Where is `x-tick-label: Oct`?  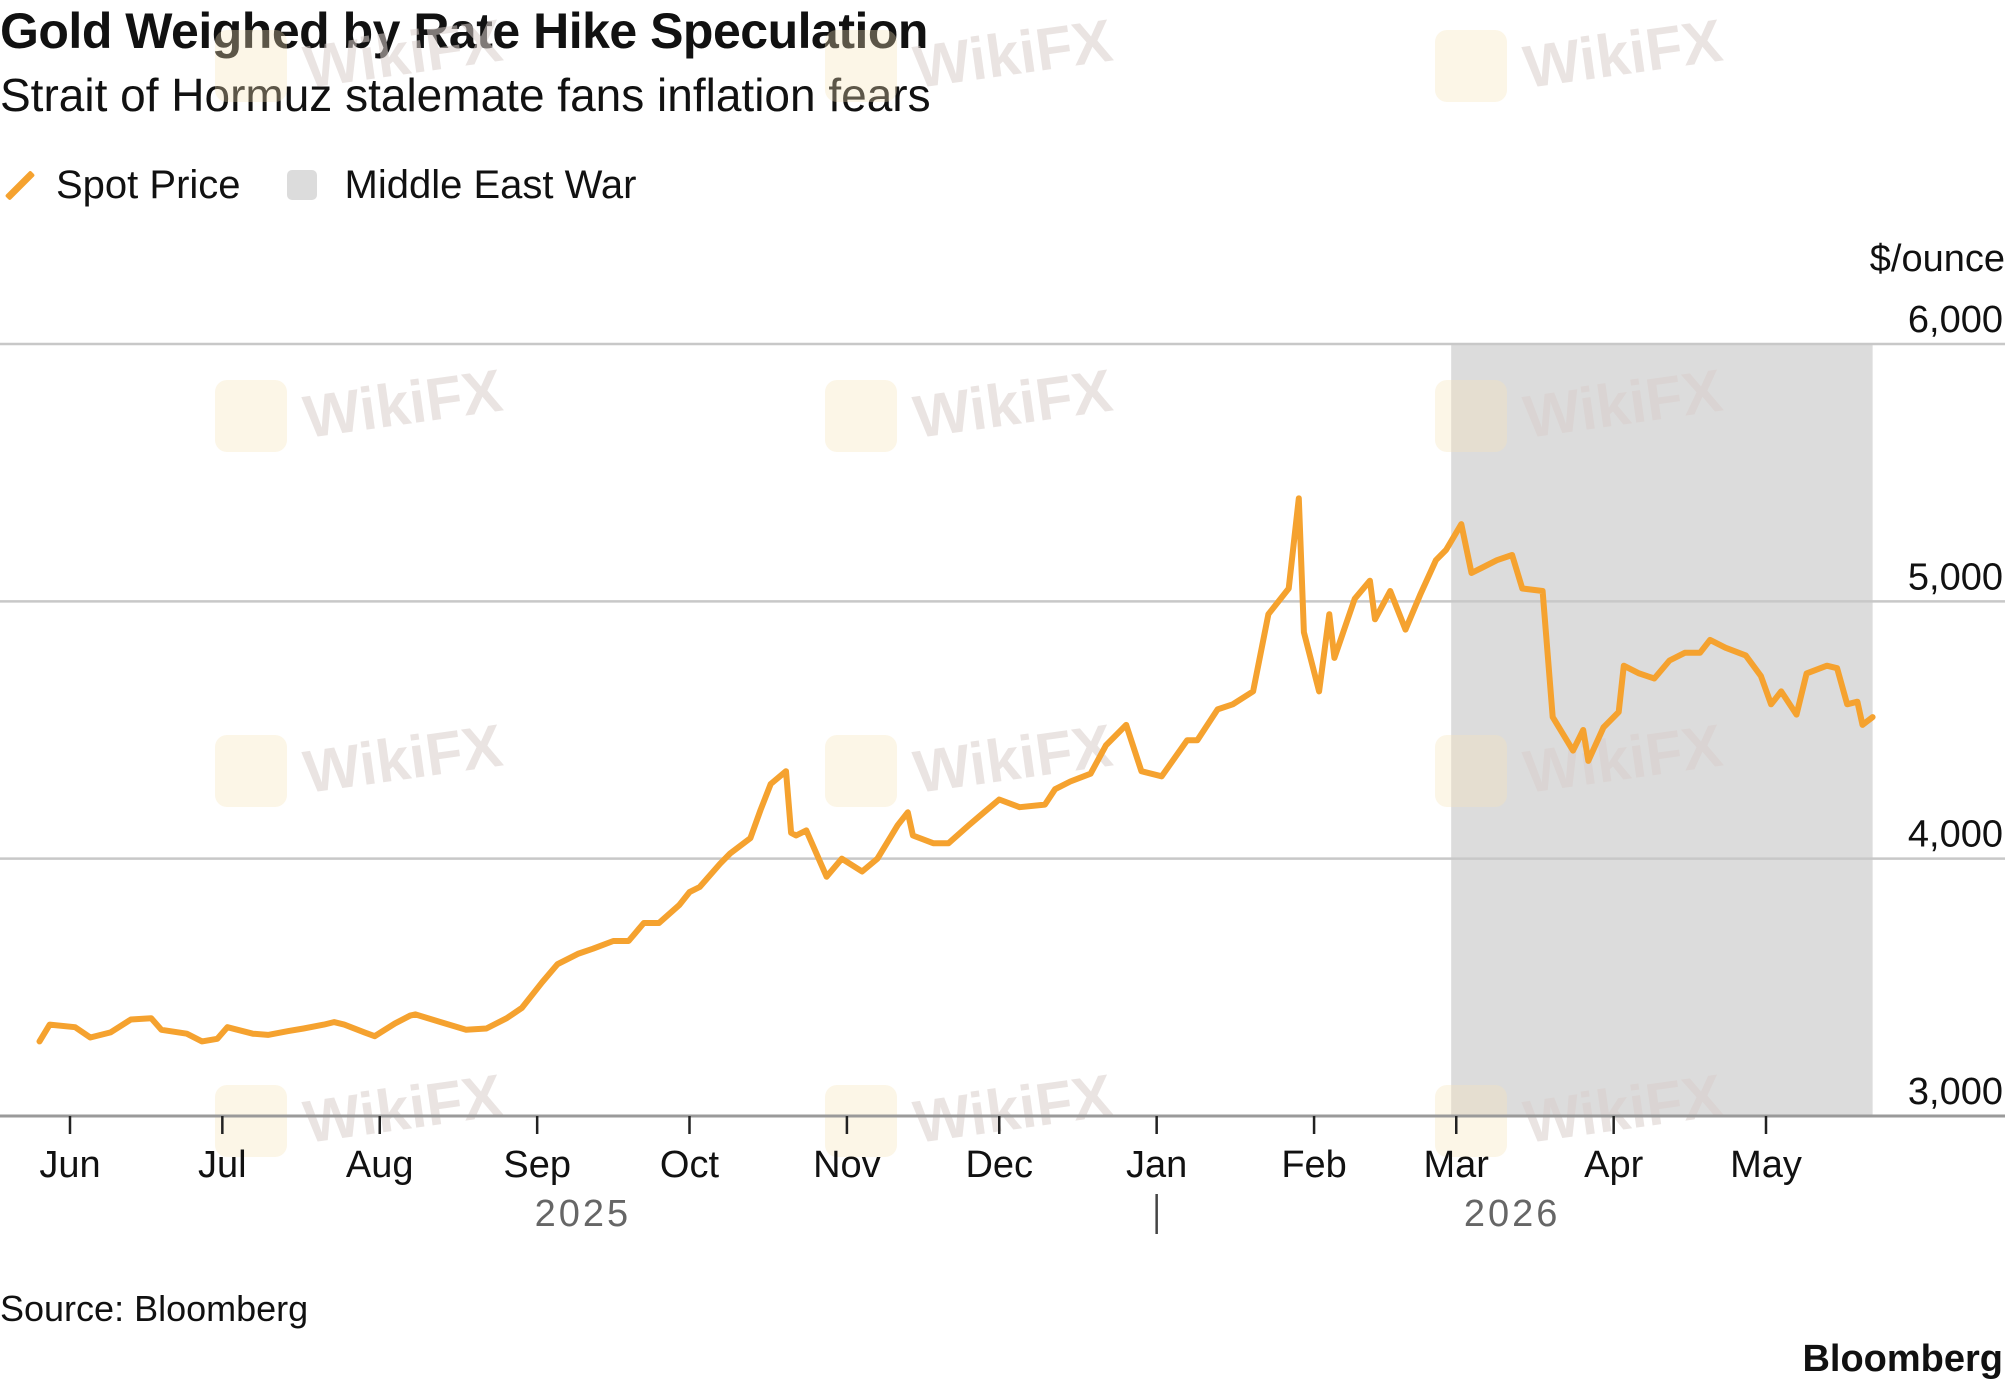 x-tick-label: Oct is located at coordinates (690, 1165).